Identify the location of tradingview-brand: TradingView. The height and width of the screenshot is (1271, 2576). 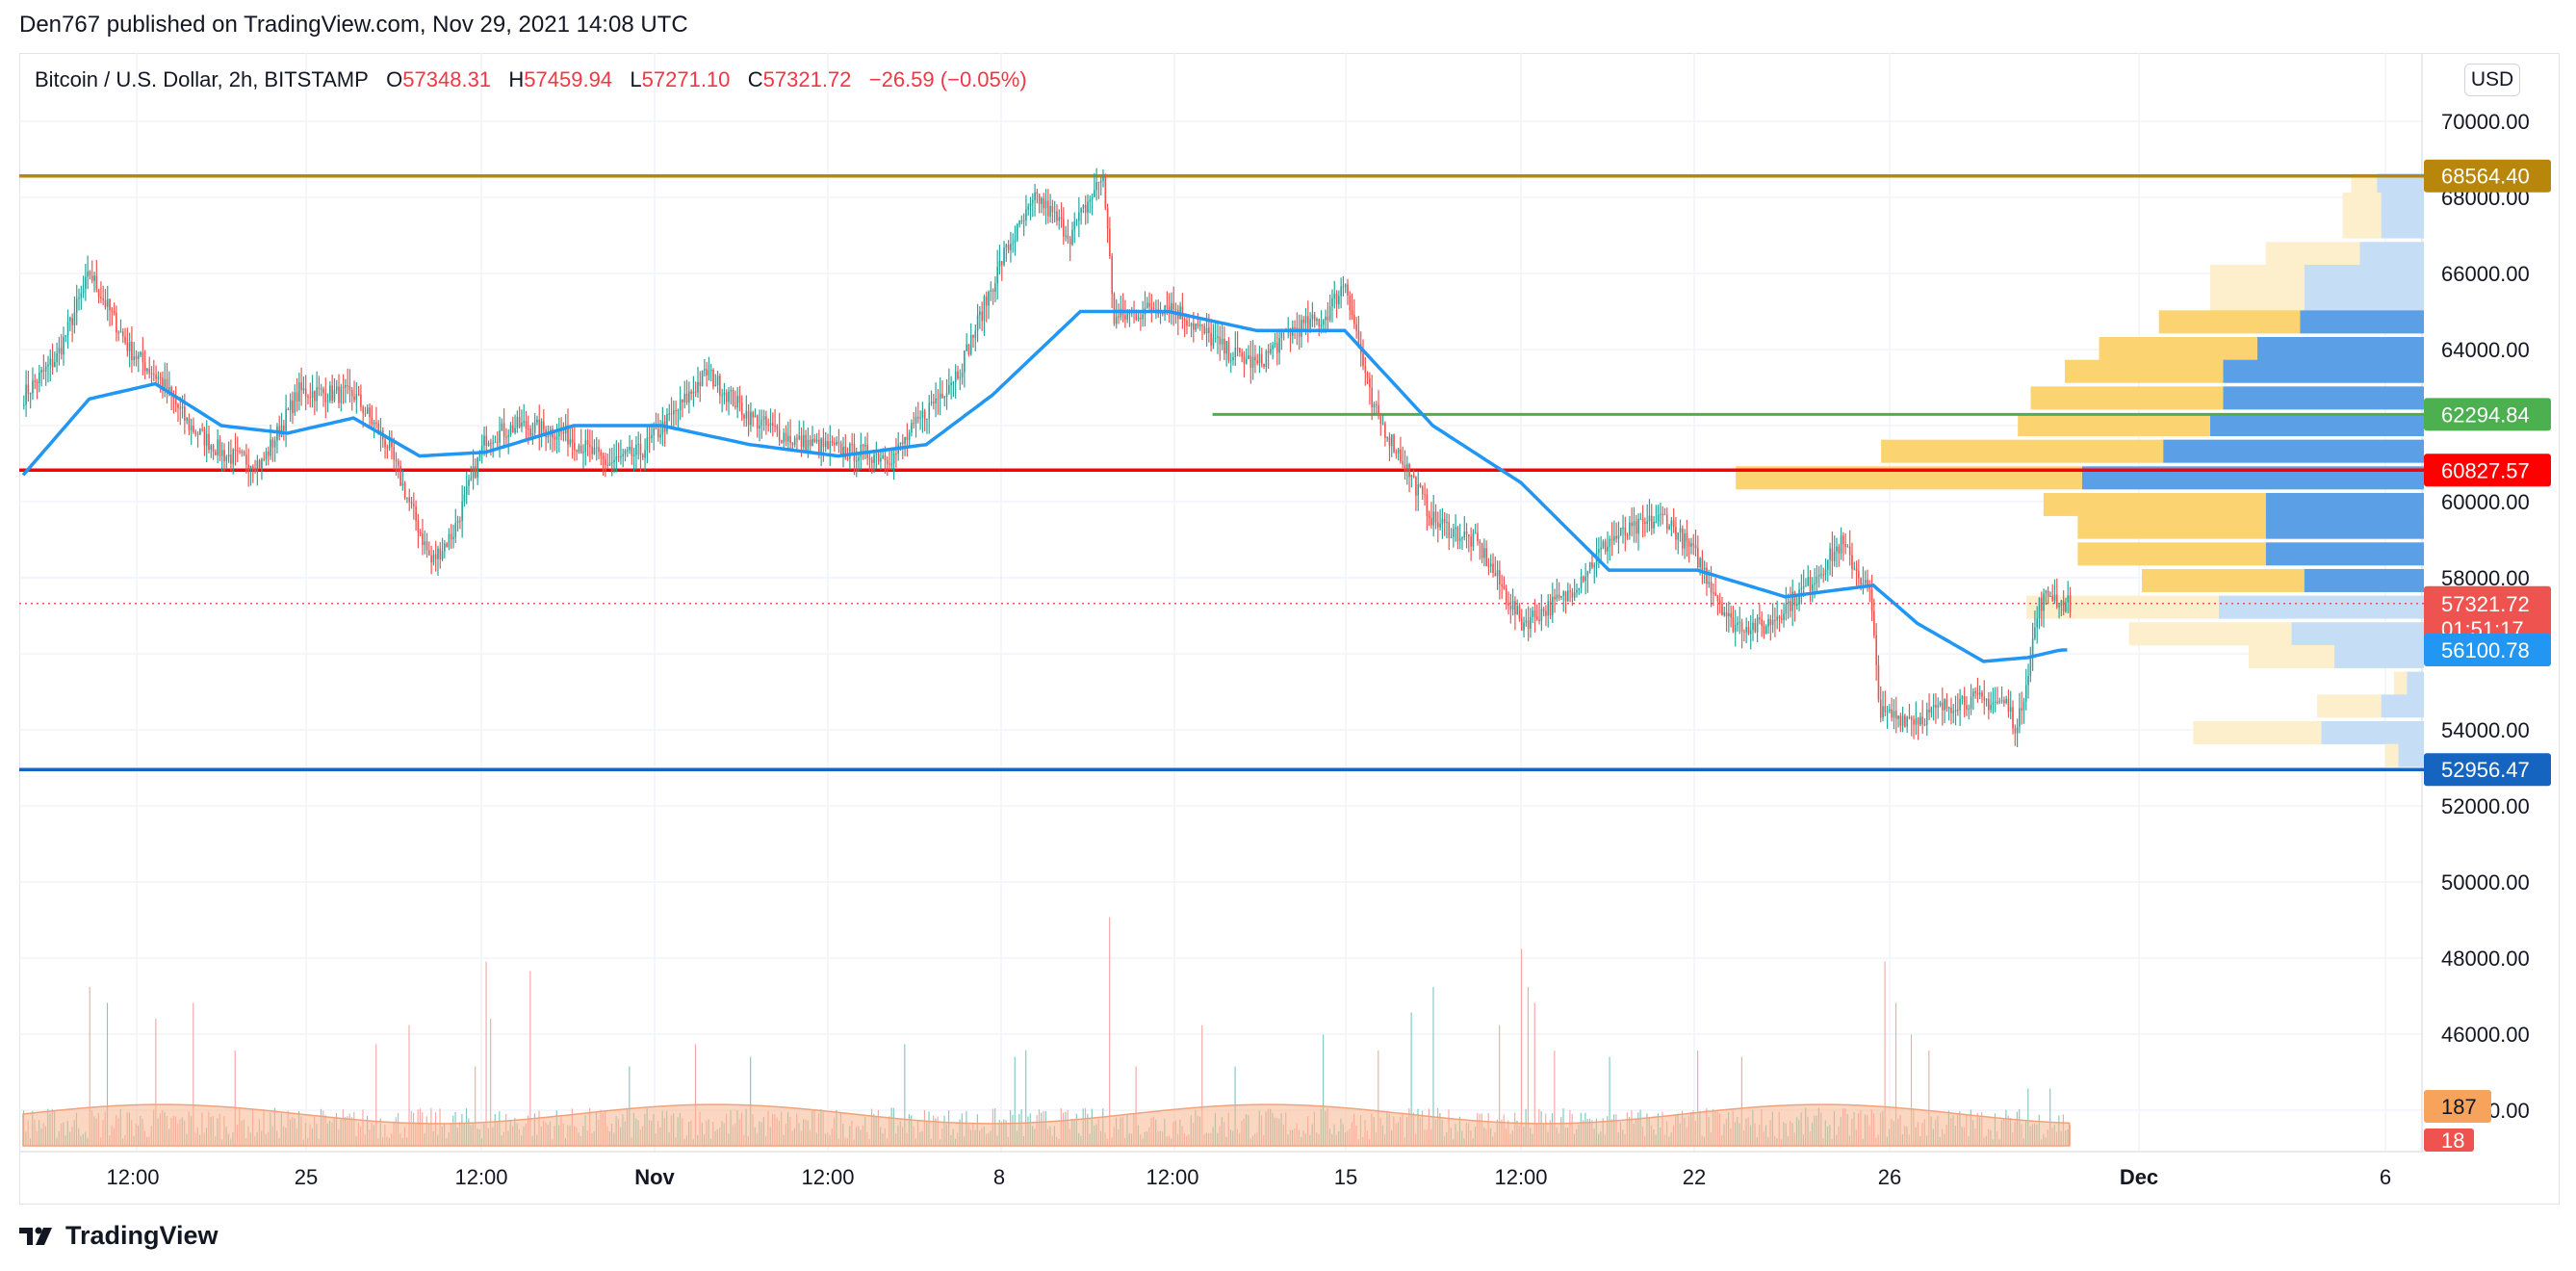
(119, 1236).